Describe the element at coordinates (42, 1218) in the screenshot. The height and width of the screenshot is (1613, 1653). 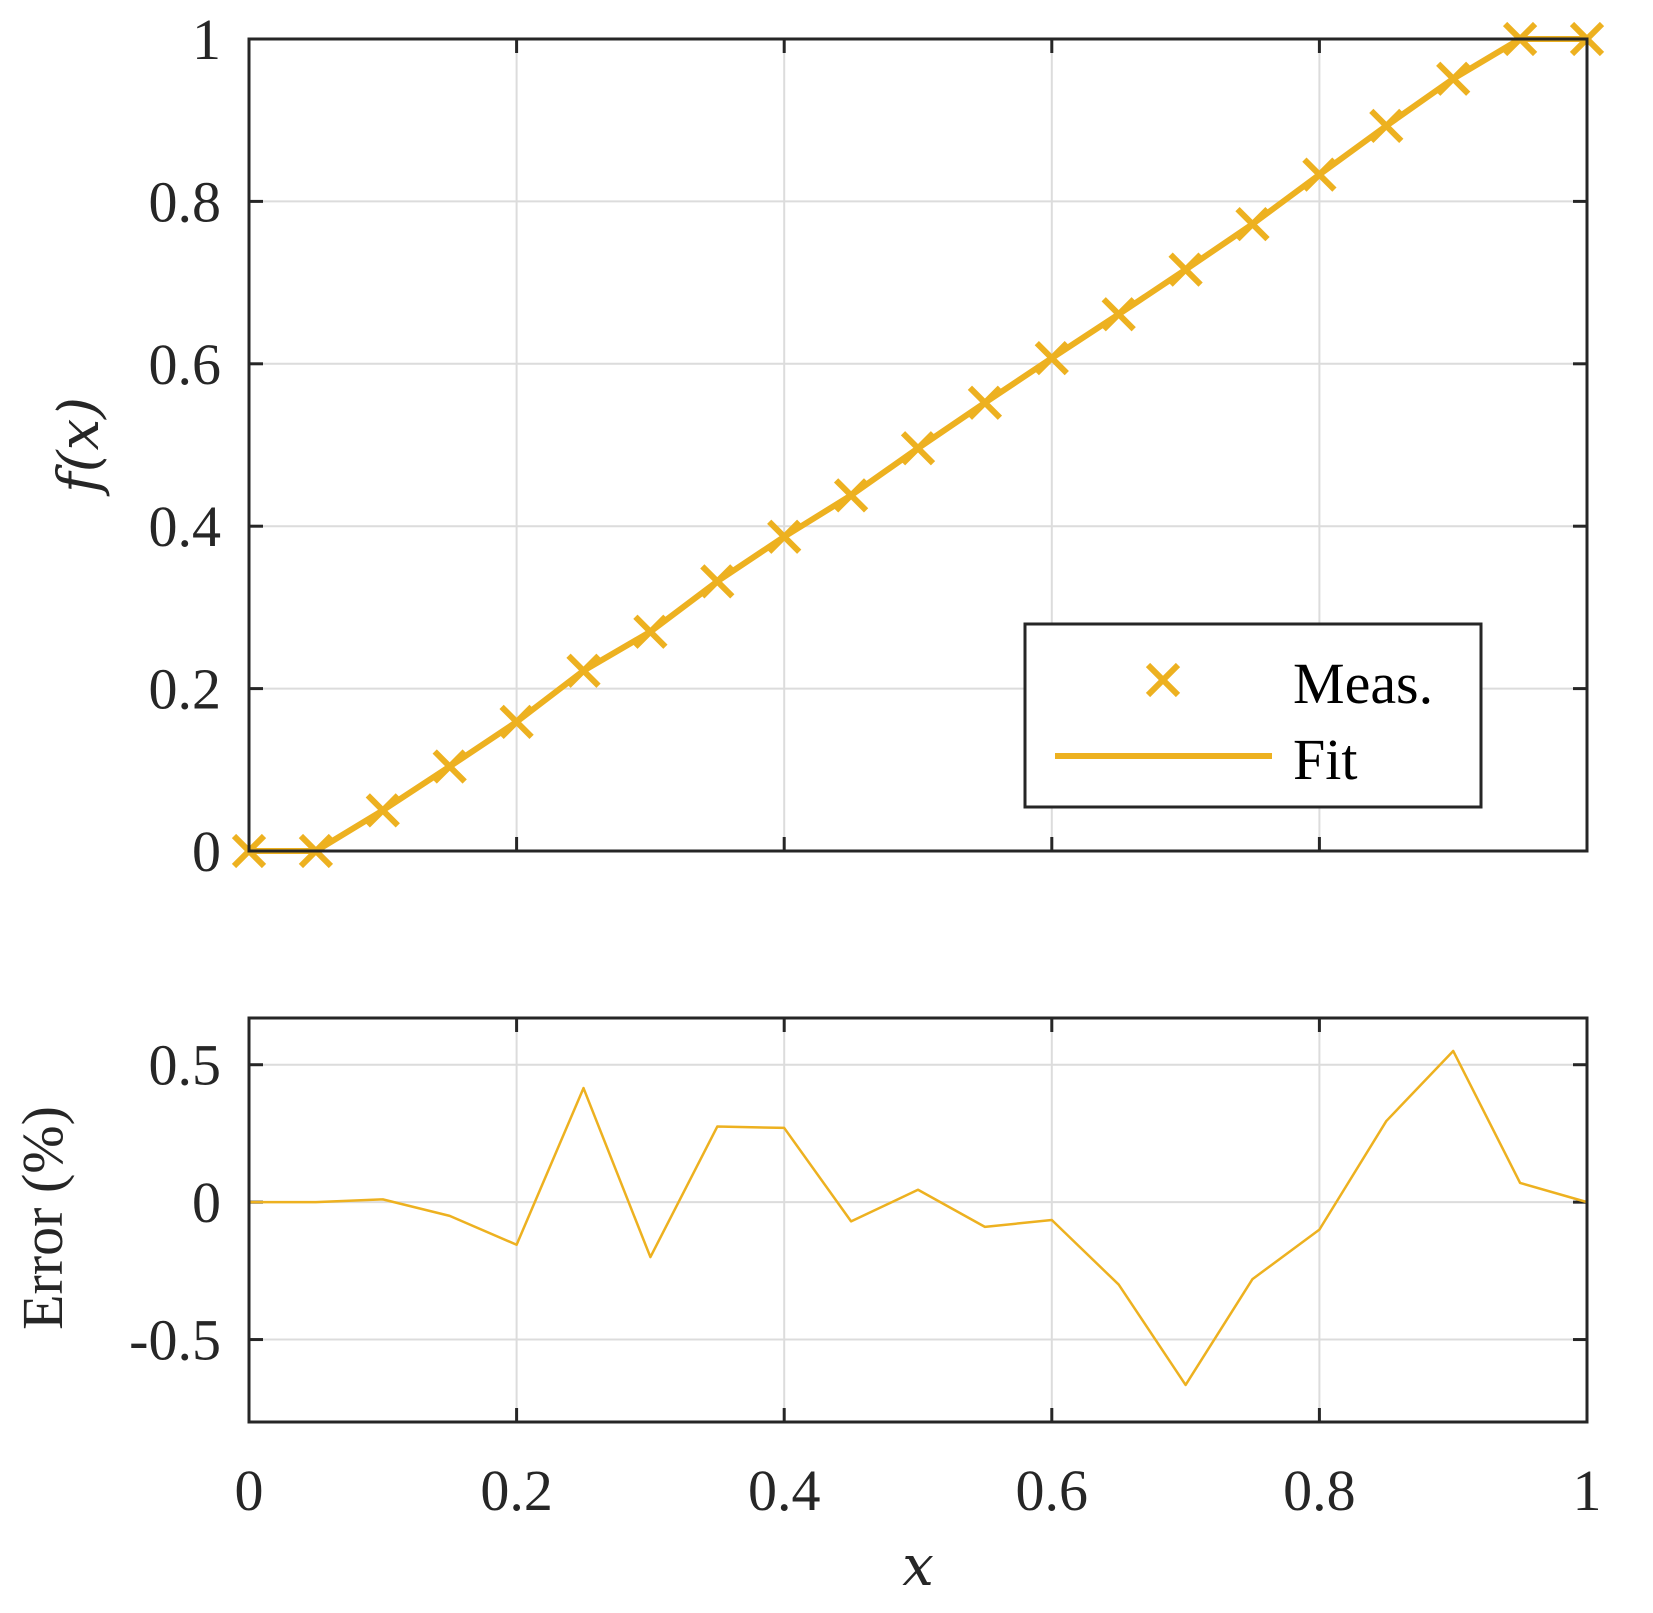
I see `bottom-y-axis-label: Error (%)` at that location.